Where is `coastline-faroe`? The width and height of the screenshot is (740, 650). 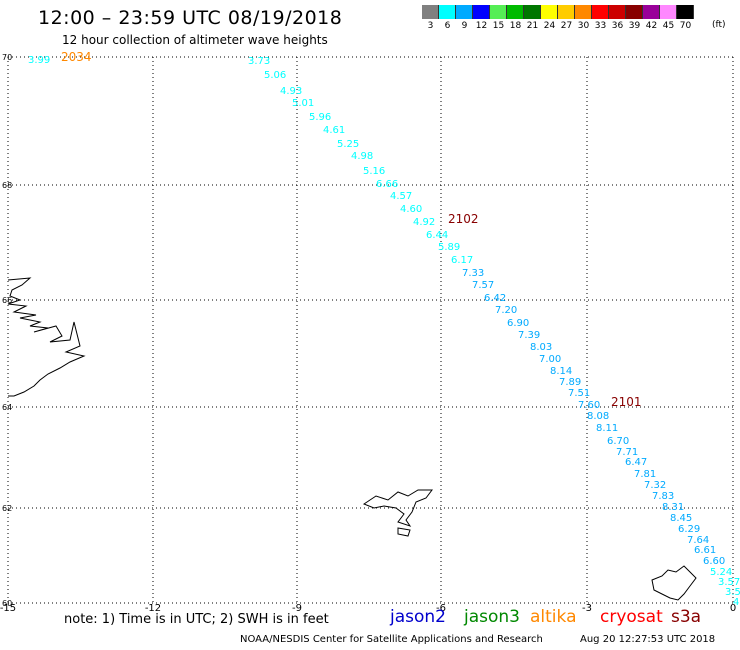 coastline-faroe is located at coordinates (397, 513).